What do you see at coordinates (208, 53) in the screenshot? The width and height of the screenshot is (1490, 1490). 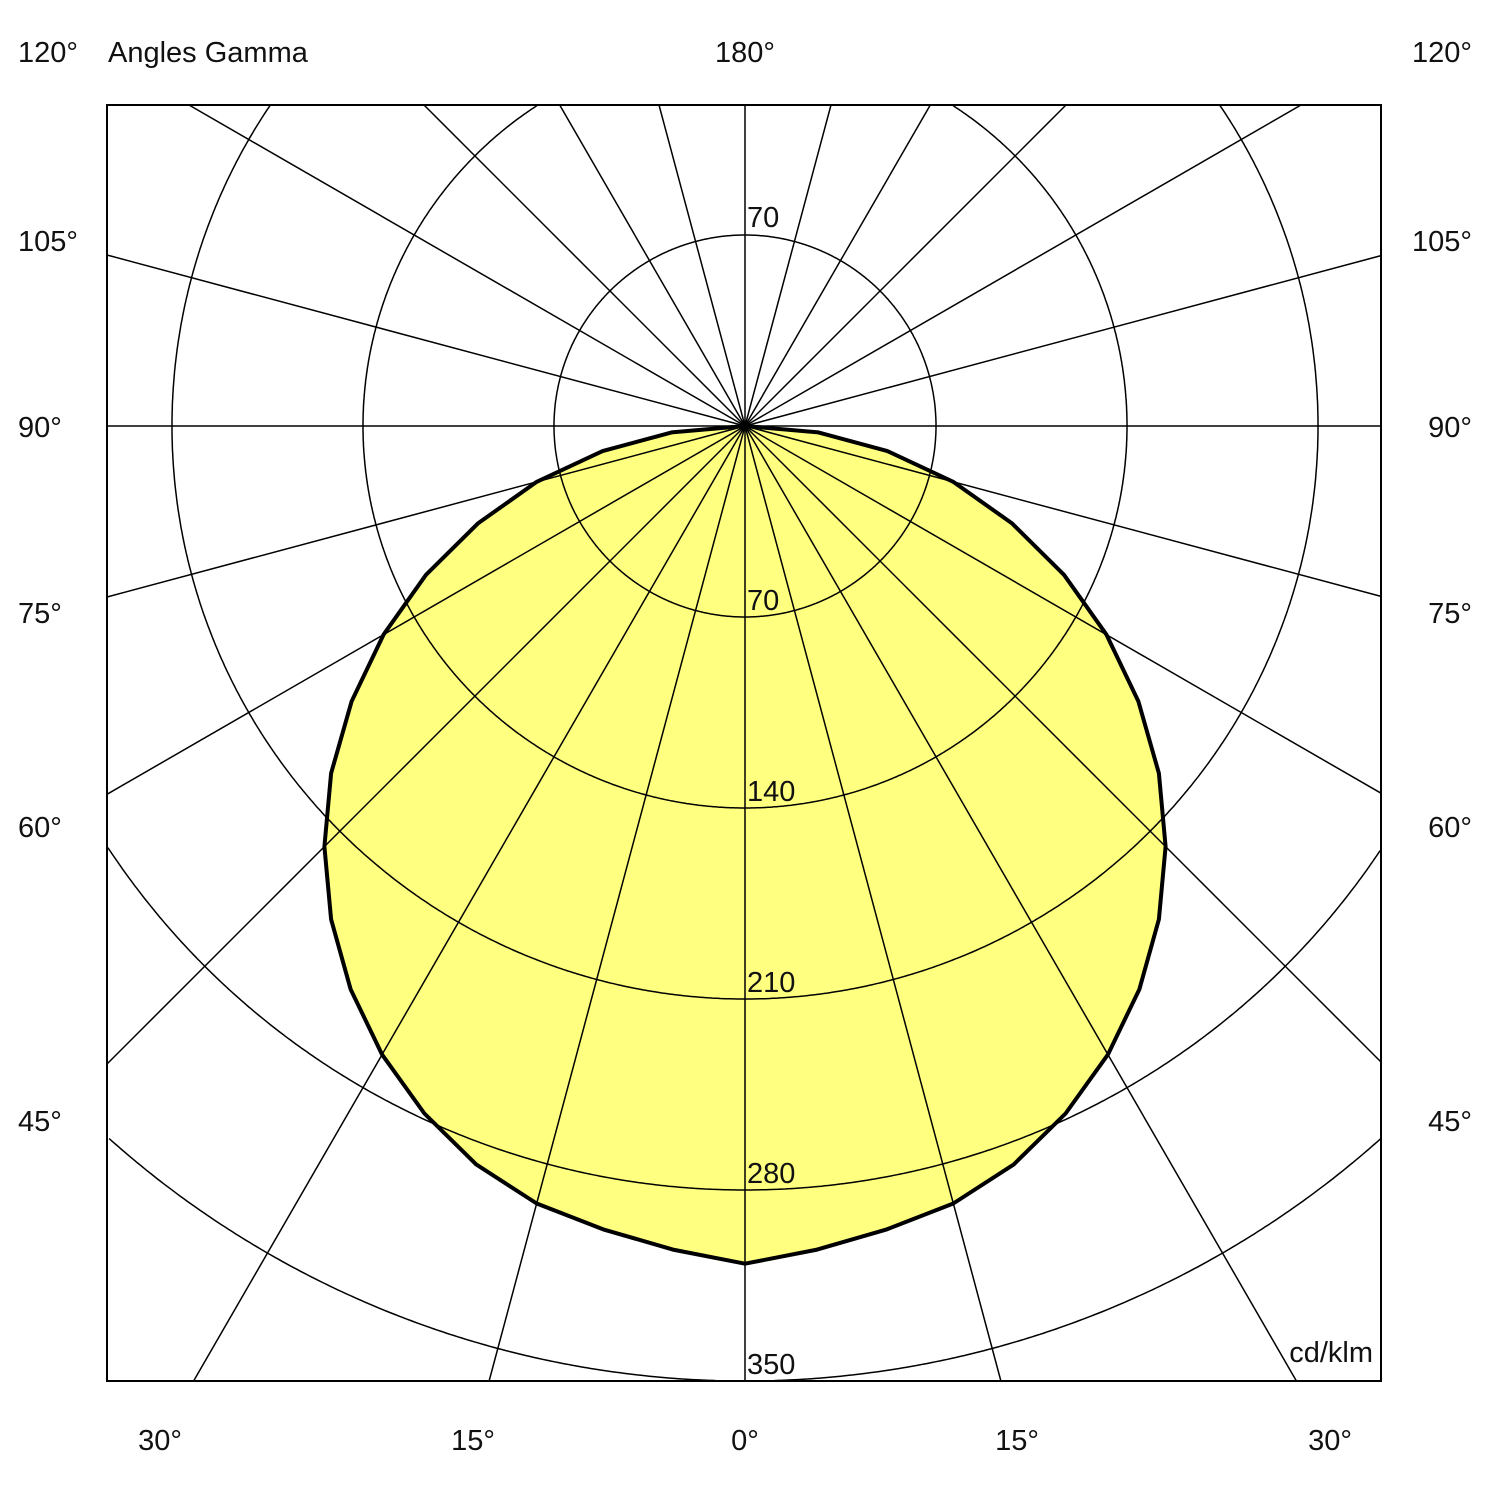 I see `chart-title: Angles Gamma` at bounding box center [208, 53].